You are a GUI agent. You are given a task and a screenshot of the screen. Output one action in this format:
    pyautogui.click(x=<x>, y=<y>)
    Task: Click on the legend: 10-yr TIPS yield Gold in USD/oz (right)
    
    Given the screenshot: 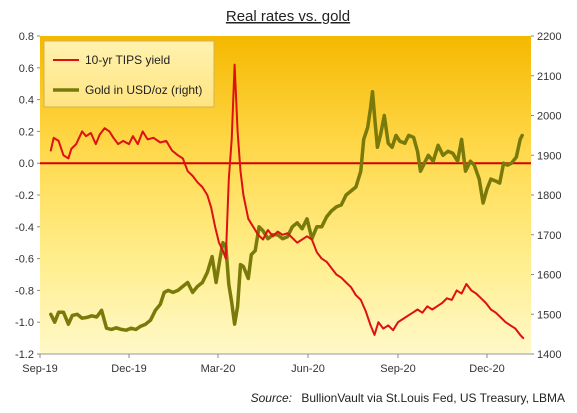 What is the action you would take?
    pyautogui.click(x=129, y=74)
    